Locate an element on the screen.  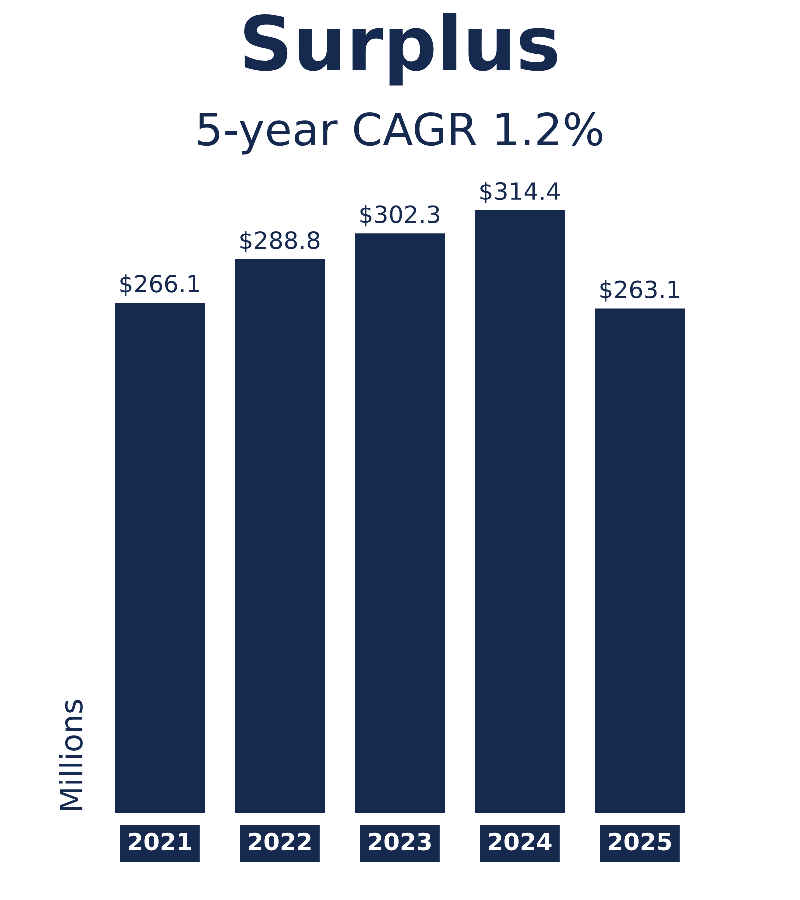
chart-title: Surplus is located at coordinates (401, 49).